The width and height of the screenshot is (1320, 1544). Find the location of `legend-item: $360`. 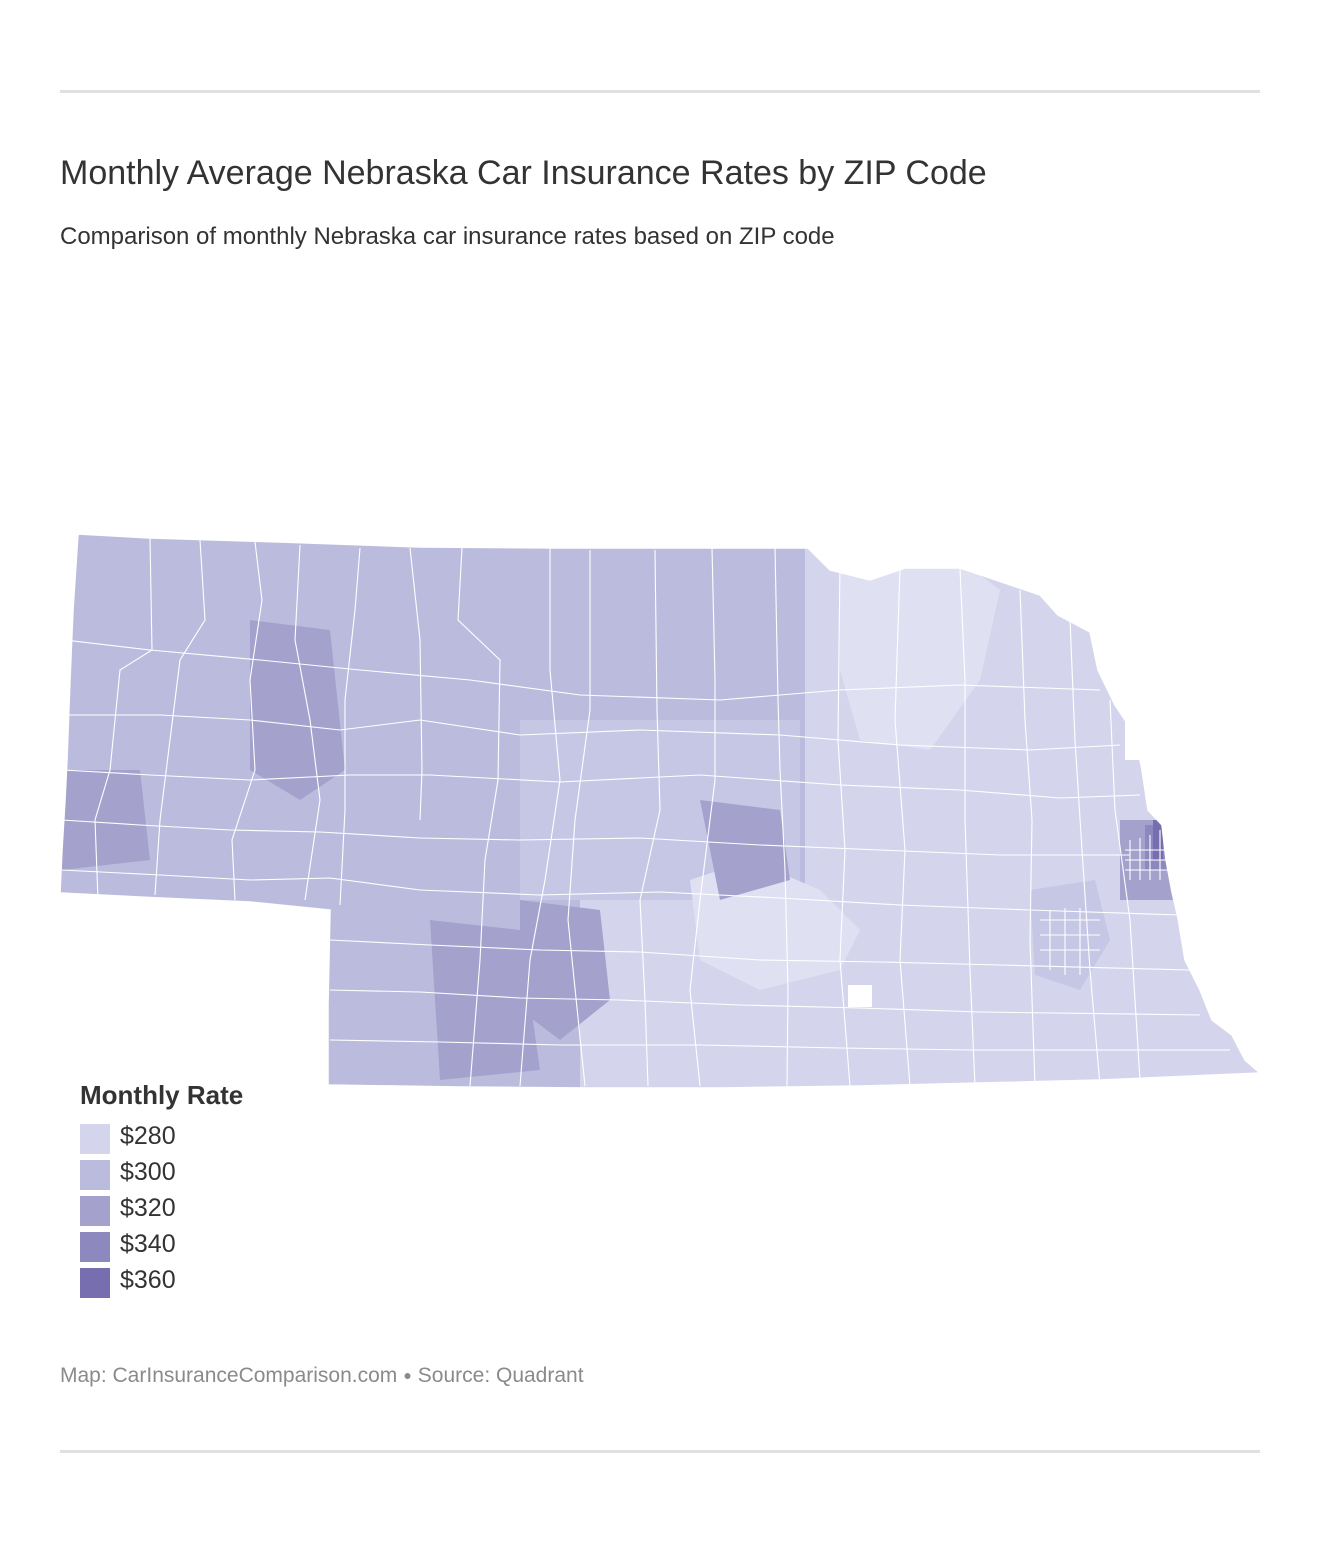

legend-item: $360 is located at coordinates (161, 1283).